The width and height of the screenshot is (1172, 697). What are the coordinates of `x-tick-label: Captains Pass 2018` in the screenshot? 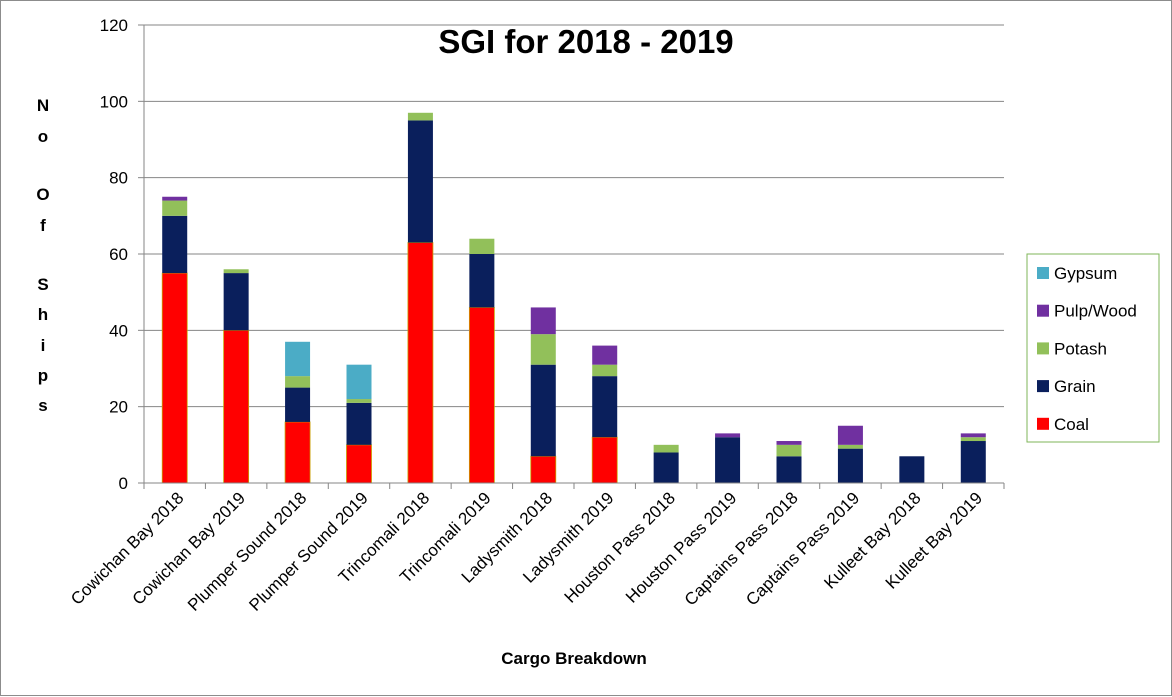 It's located at (741, 548).